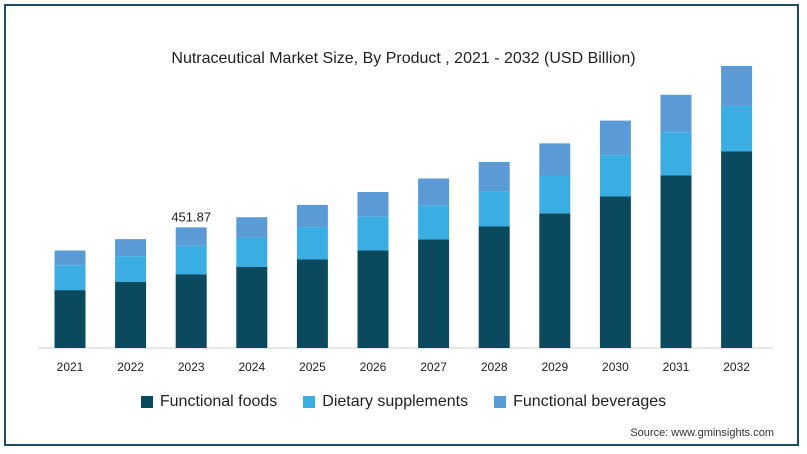 The width and height of the screenshot is (807, 454). I want to click on bar-dietary-supplements-2026, so click(373, 233).